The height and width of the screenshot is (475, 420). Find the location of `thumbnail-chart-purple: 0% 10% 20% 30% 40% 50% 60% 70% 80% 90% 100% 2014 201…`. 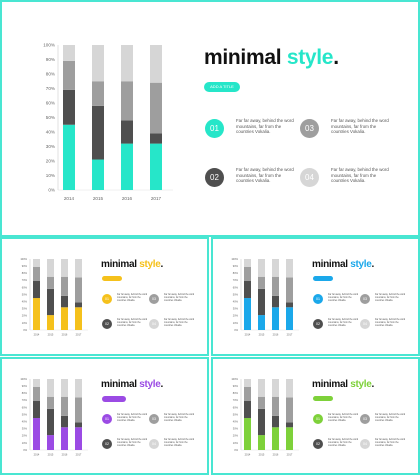

thumbnail-chart-purple: 0% 10% 20% 30% 40% 50% 60% 70% 80% 90% 100% 2014 201… is located at coordinates (54, 417).